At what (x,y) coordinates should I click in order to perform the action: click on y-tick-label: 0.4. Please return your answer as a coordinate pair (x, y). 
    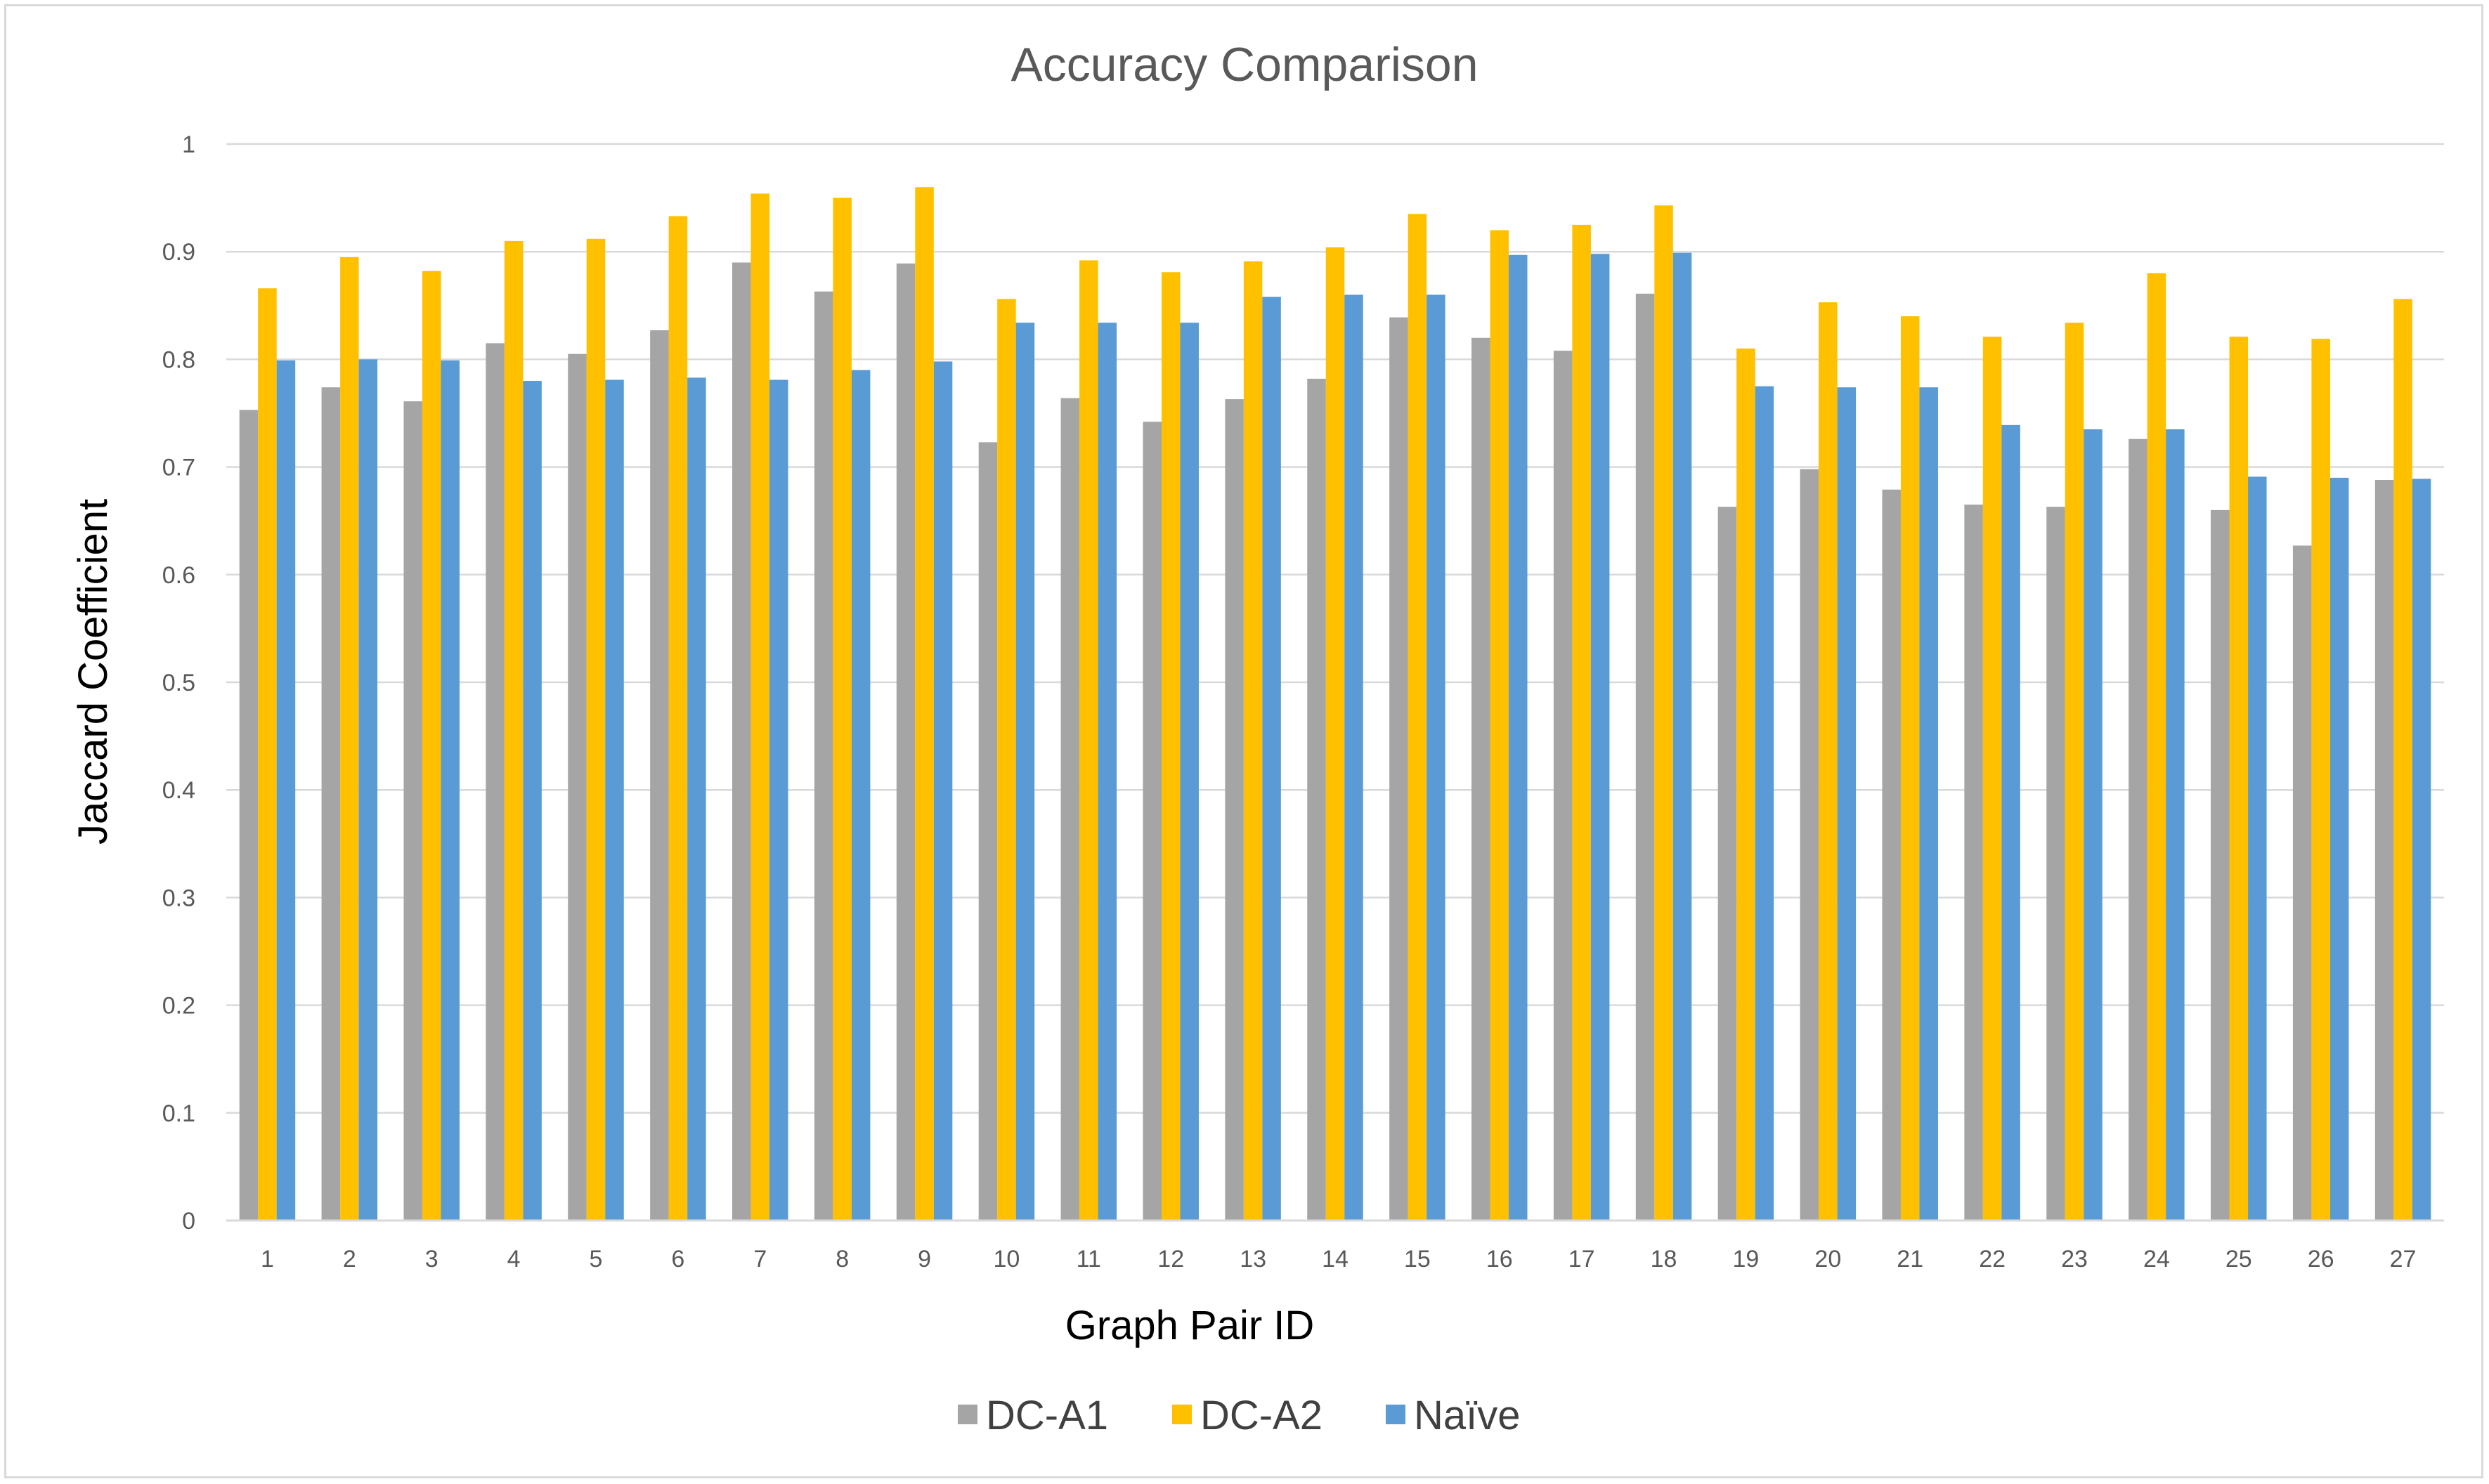
    Looking at the image, I should click on (178, 790).